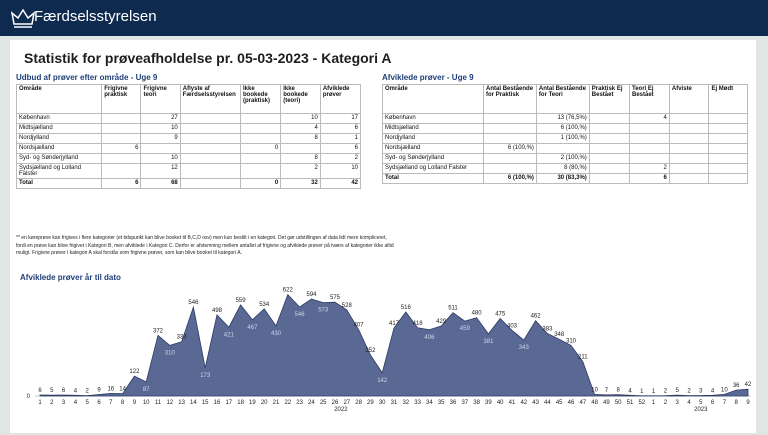 Image resolution: width=768 pixels, height=435 pixels. Describe the element at coordinates (160, 183) in the screenshot. I see `table-cell: 68` at that location.